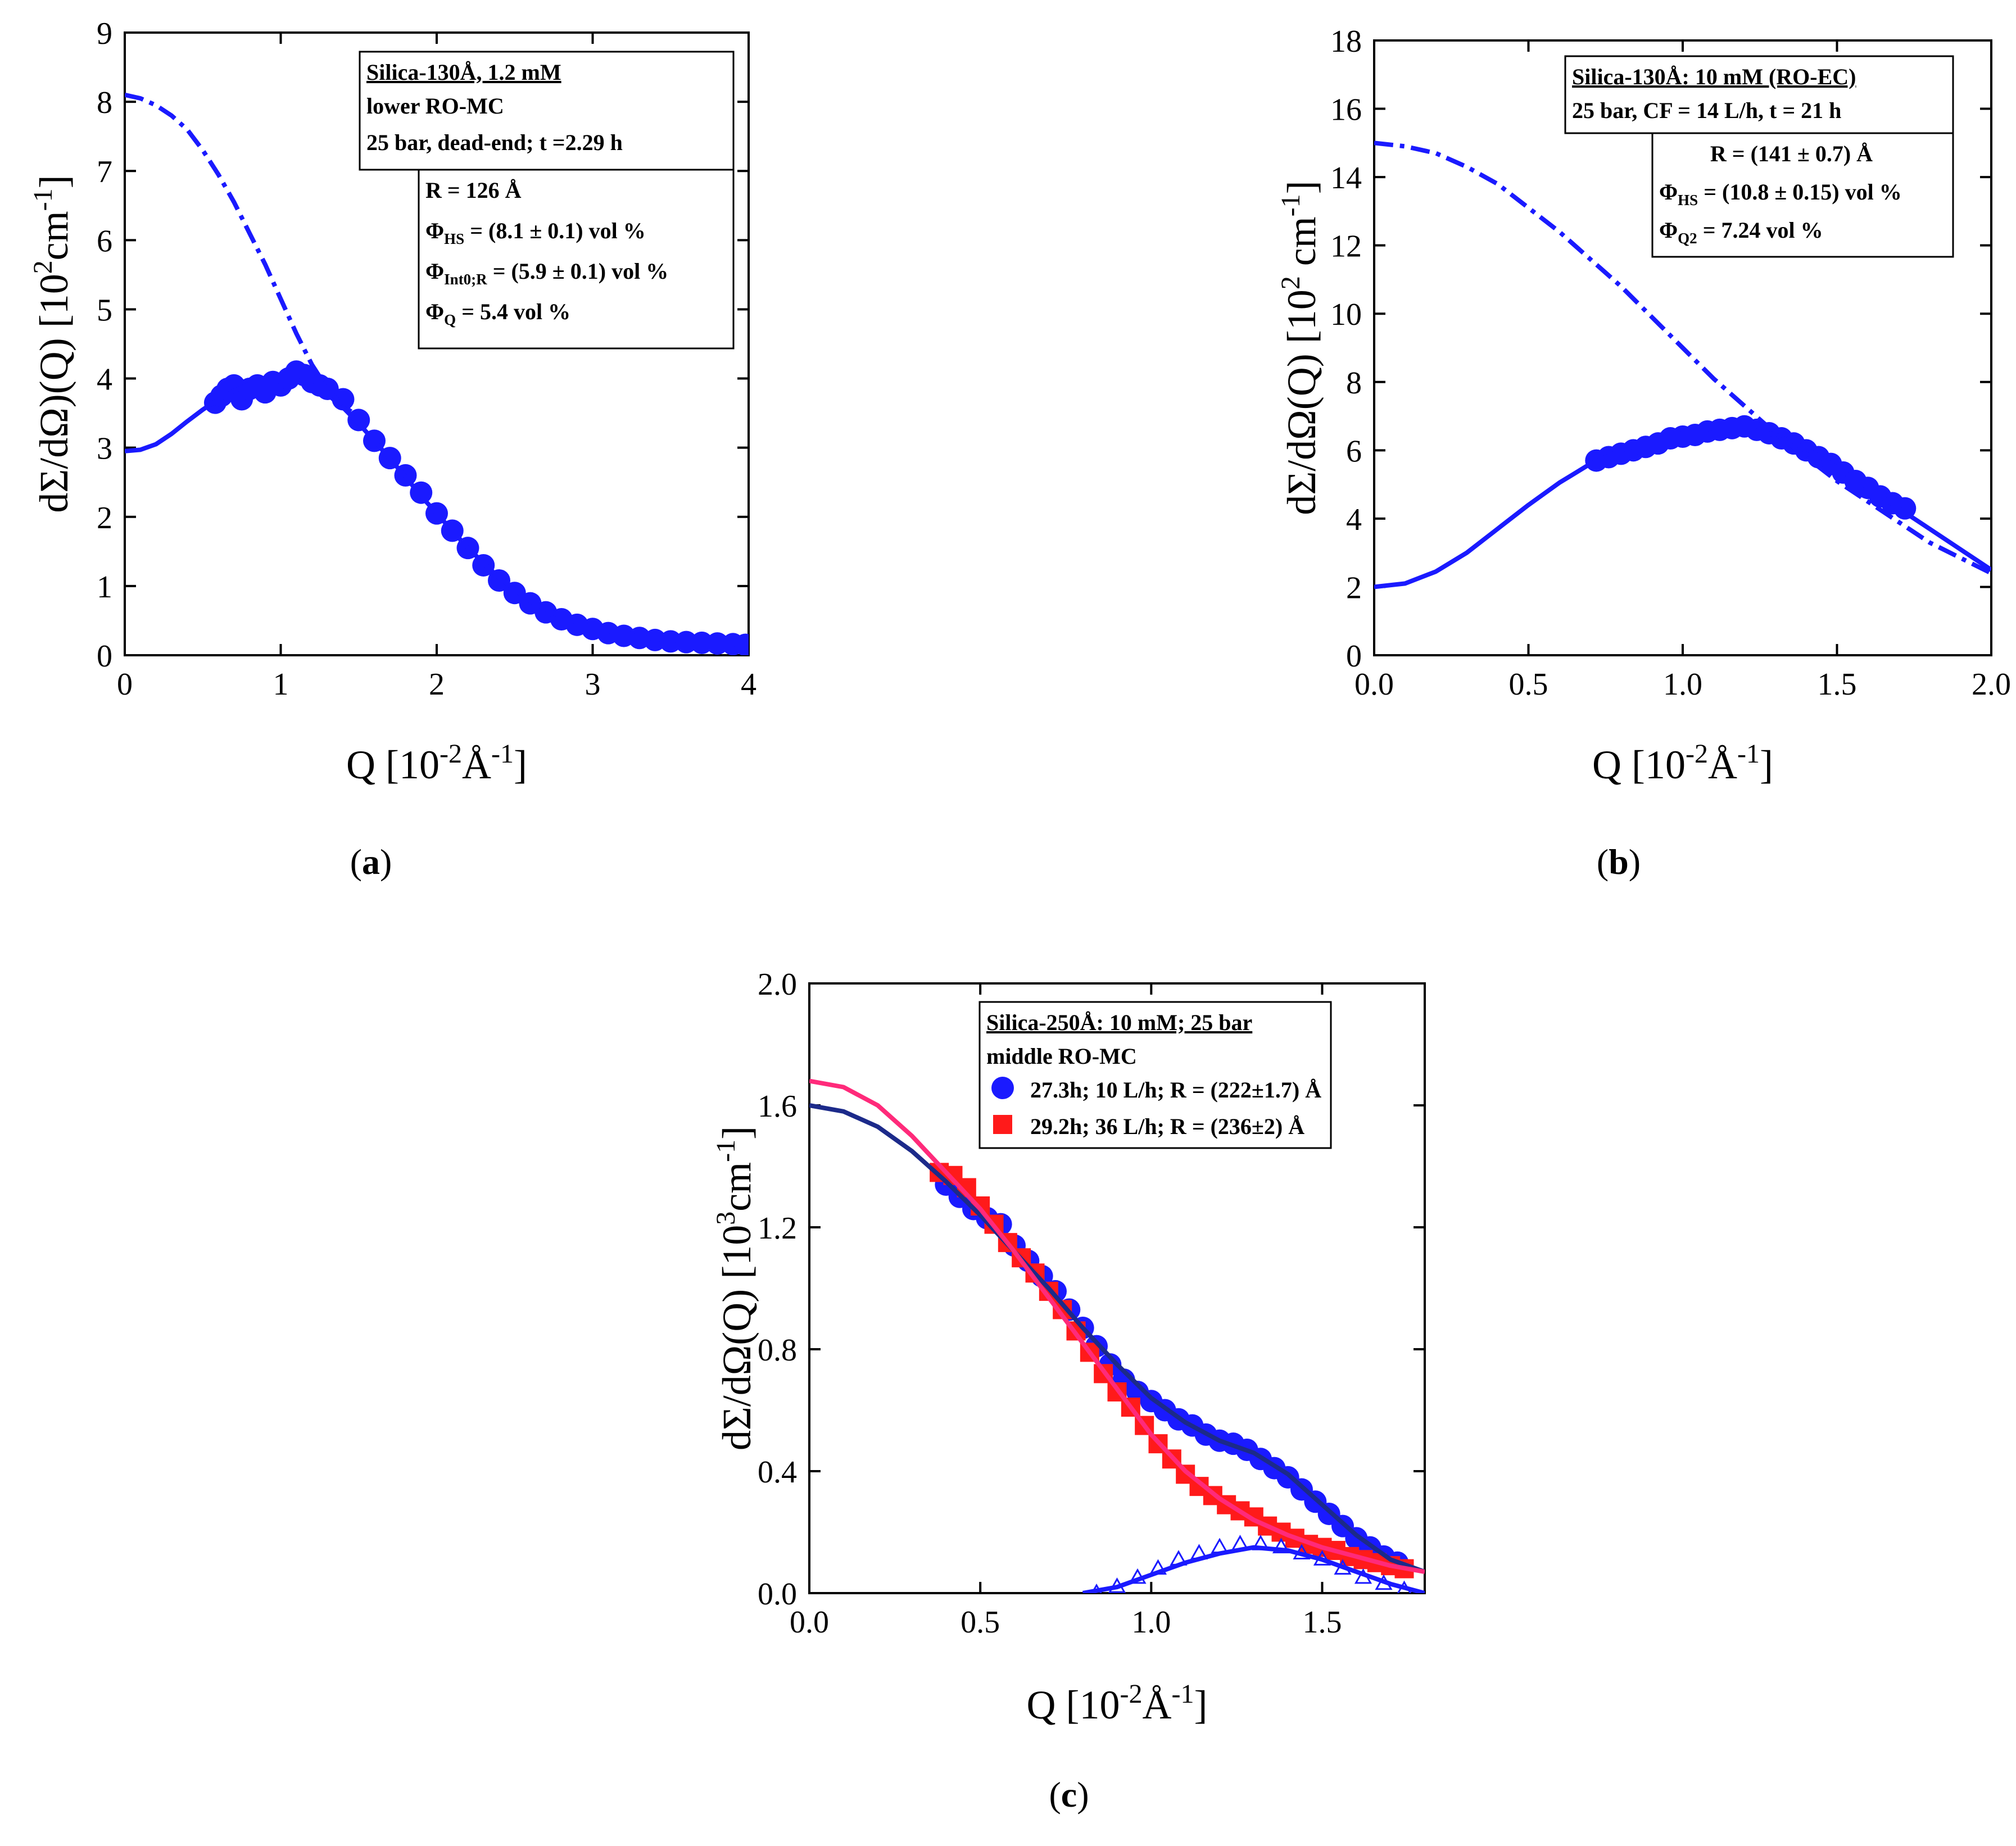 The image size is (2016, 1846). Describe the element at coordinates (513, 311) in the screenshot. I see `param-value: = 5.4 vol %` at that location.